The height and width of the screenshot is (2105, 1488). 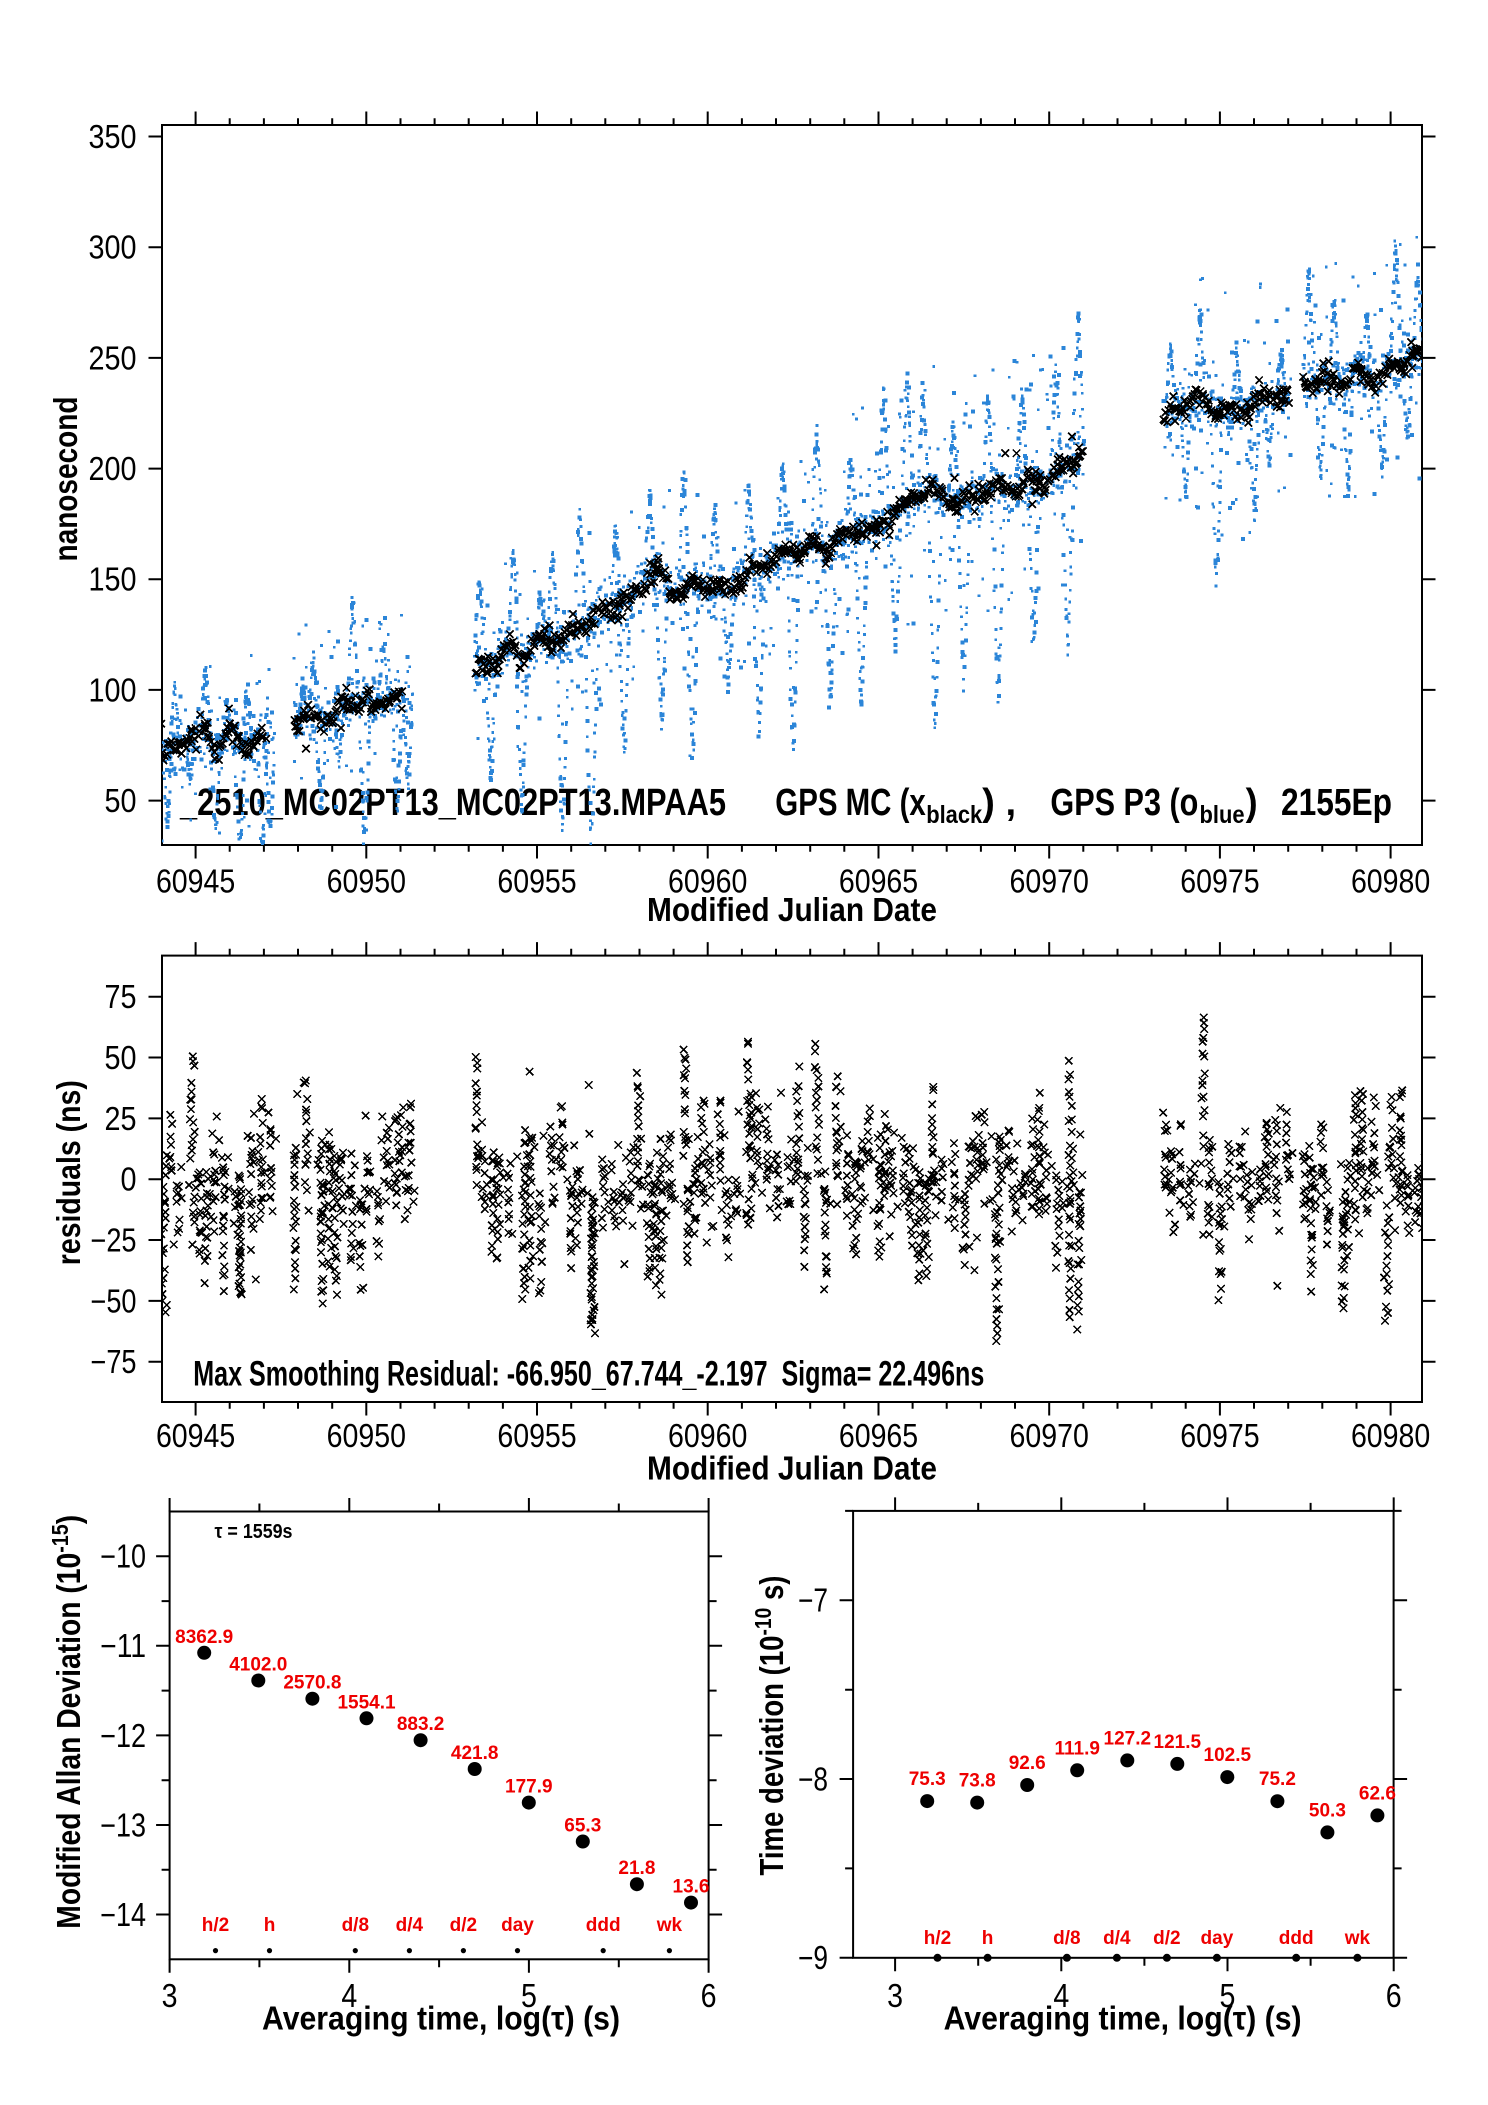 I want to click on svg-text: 13.6, so click(x=691, y=1887).